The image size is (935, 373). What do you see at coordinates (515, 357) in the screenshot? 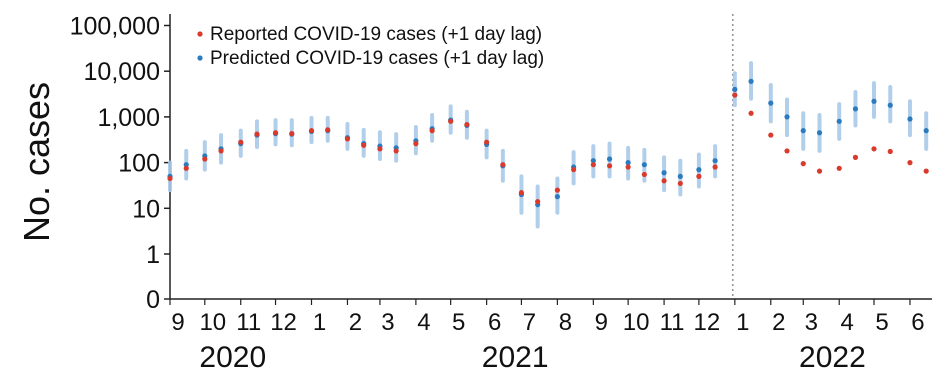
I see `x-year-label: 2021` at bounding box center [515, 357].